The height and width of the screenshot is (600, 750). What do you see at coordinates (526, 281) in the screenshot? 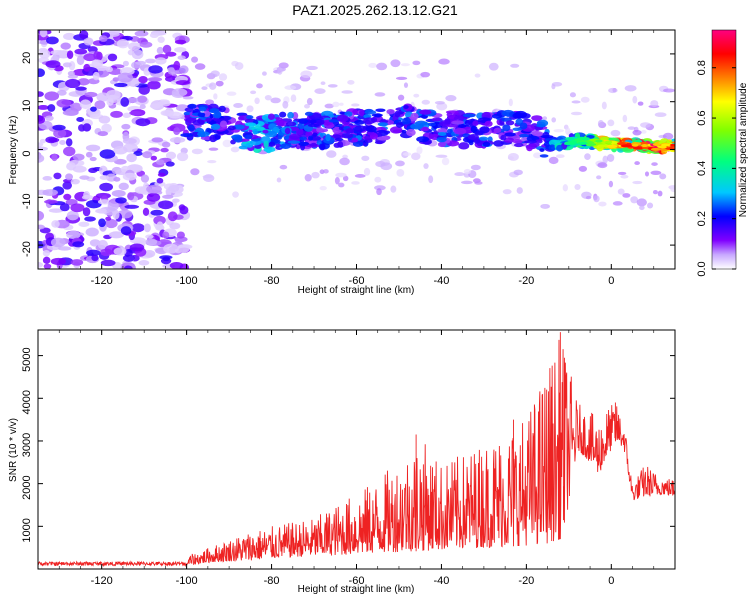
I see `x-tick-label: -20` at bounding box center [526, 281].